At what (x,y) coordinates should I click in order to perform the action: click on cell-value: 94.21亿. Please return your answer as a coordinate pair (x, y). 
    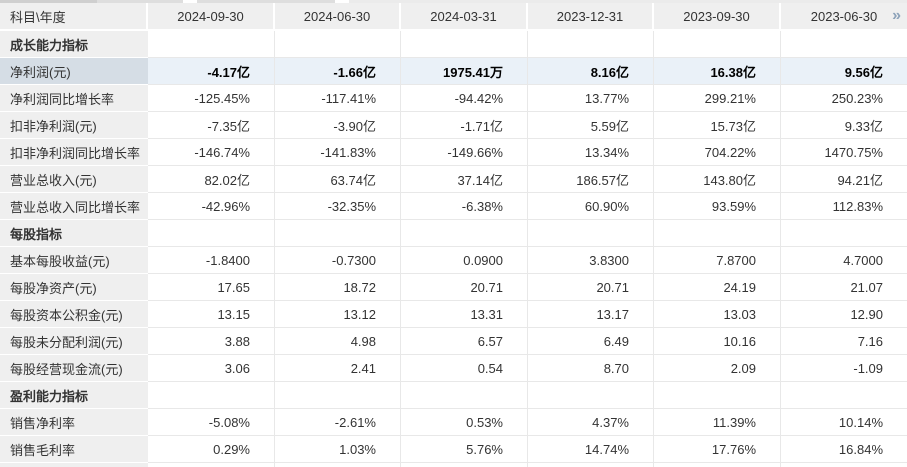
    Looking at the image, I should click on (844, 179).